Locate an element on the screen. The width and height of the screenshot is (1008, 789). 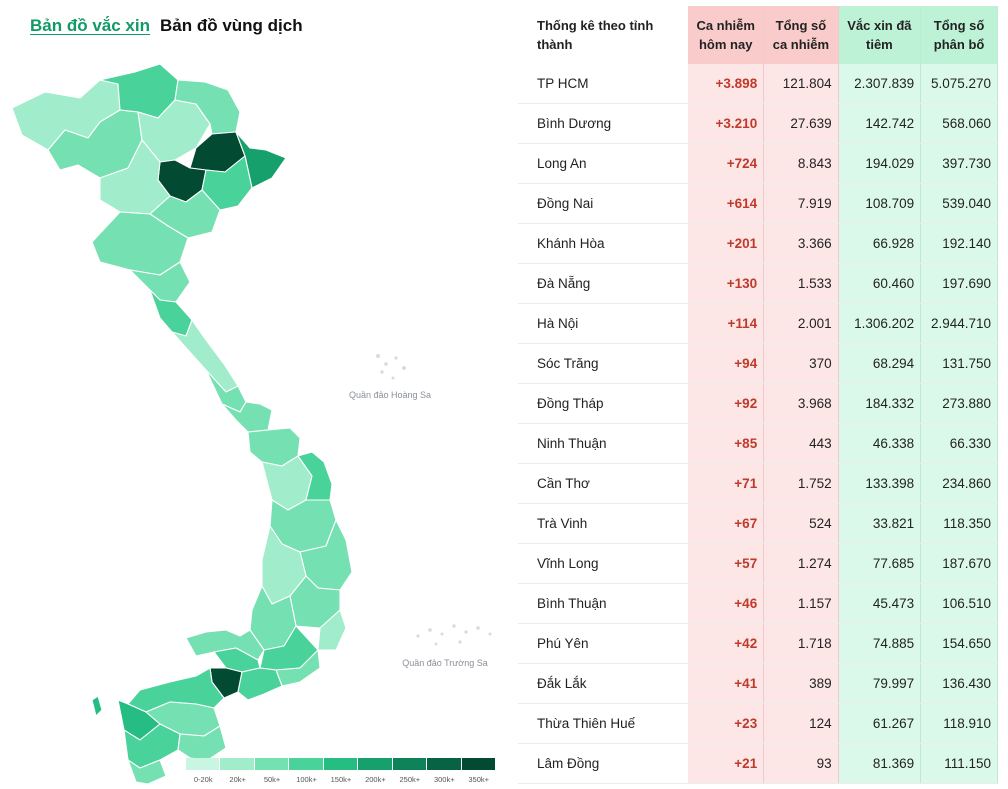
col-header-vaccinated: Vắc xin đã tiêm is located at coordinates (880, 35).